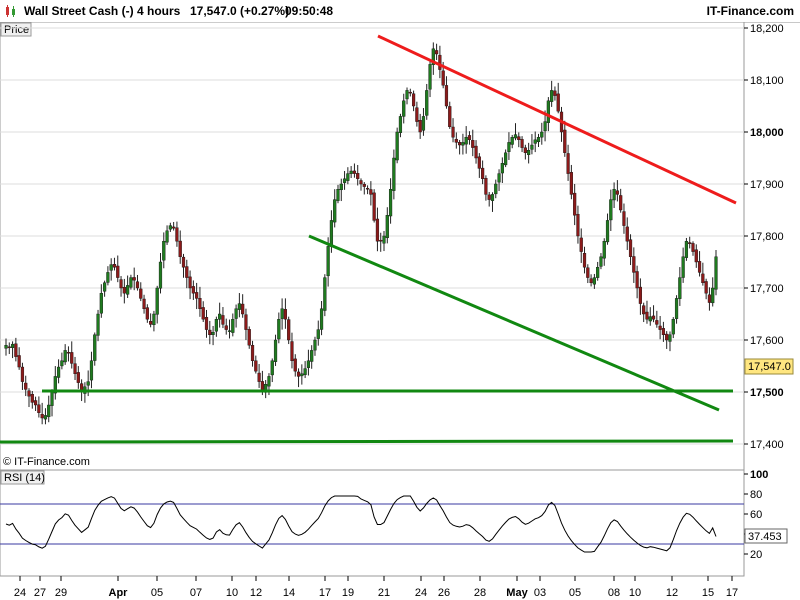 This screenshot has height=600, width=800. Describe the element at coordinates (444, 593) in the screenshot. I see `time-tick-label: 26` at that location.